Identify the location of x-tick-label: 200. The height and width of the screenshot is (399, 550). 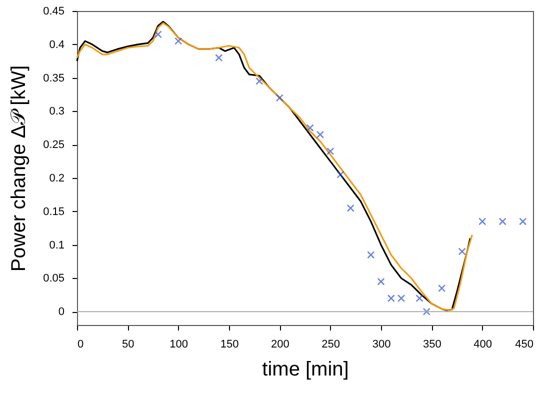
(280, 344).